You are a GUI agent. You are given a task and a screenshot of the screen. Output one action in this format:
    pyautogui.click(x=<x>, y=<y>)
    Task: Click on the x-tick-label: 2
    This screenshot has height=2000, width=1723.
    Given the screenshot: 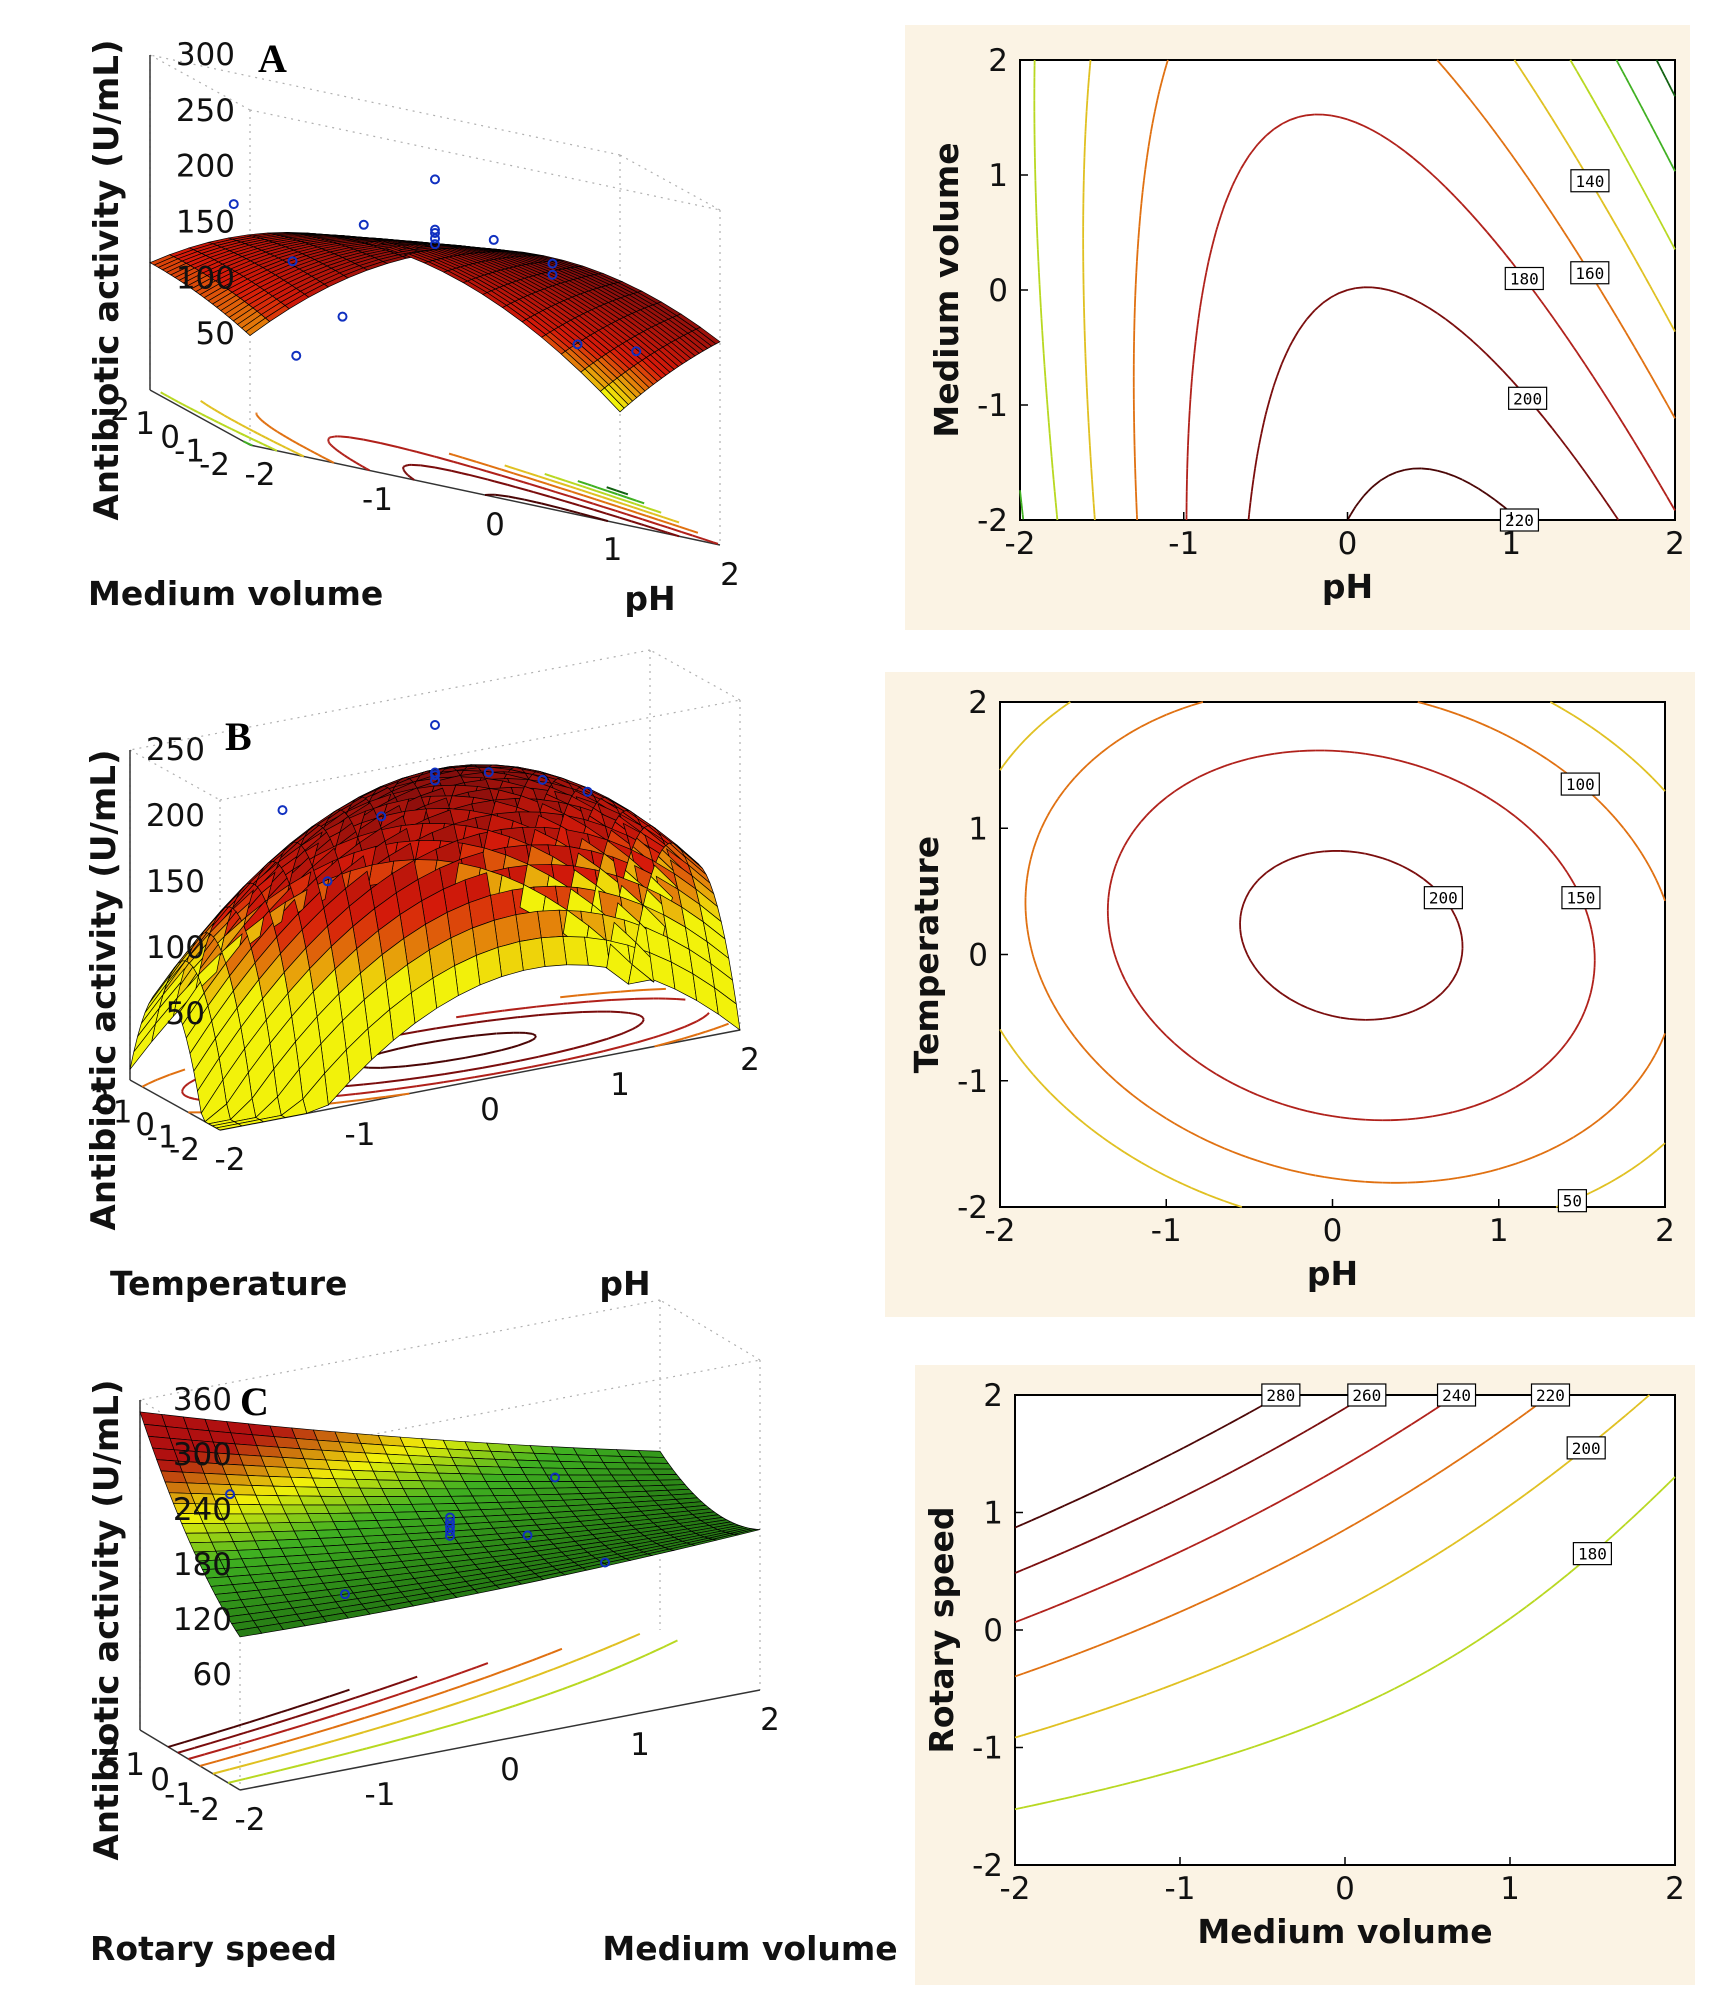 What is the action you would take?
    pyautogui.click(x=1665, y=1231)
    